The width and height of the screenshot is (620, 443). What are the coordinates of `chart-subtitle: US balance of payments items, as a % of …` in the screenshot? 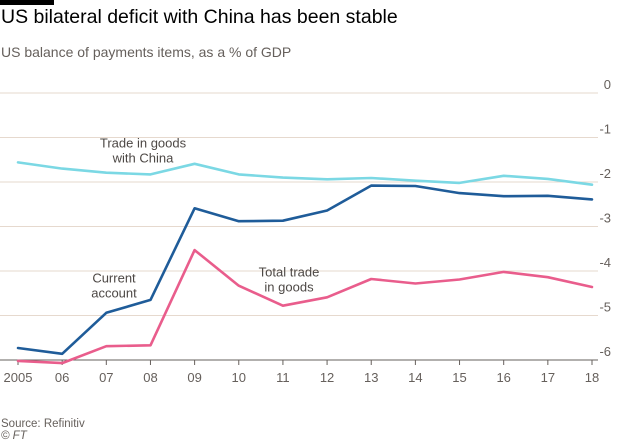 It's located at (146, 52).